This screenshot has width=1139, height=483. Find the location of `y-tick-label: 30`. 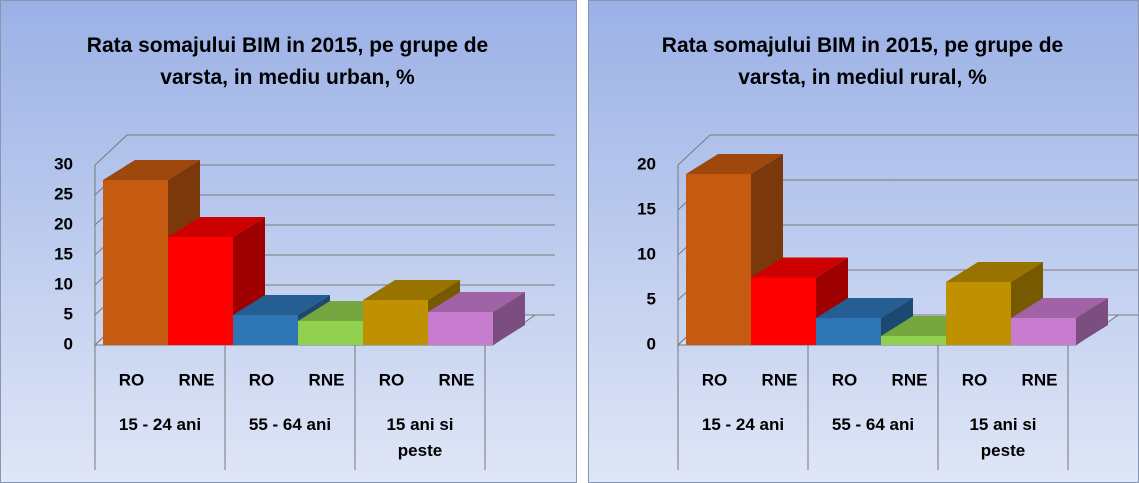

y-tick-label: 30 is located at coordinates (63, 163).